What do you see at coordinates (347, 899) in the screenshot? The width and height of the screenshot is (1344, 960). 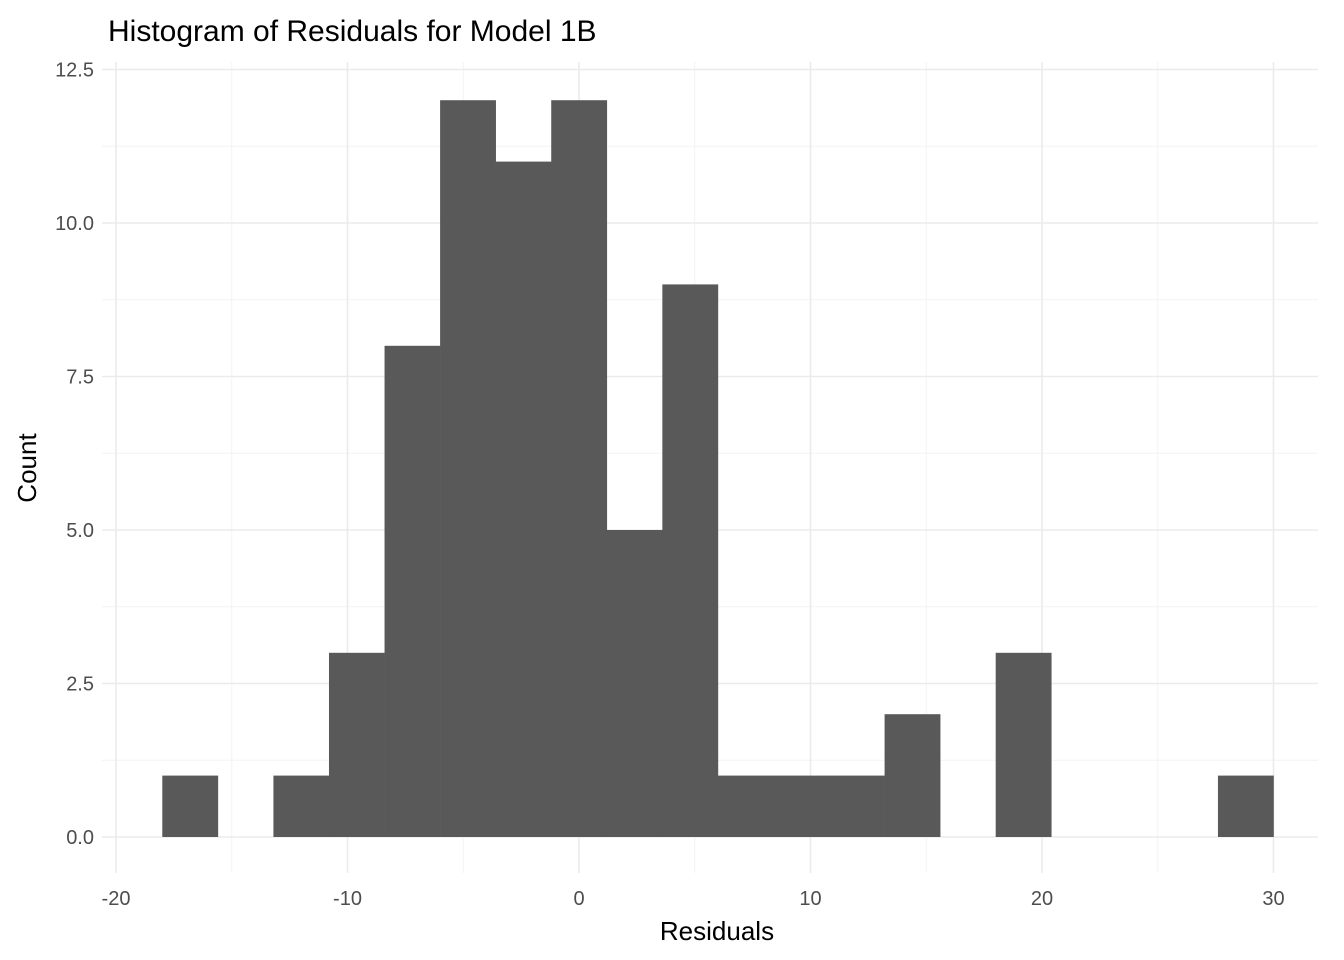 I see `x-tick-label: -10` at bounding box center [347, 899].